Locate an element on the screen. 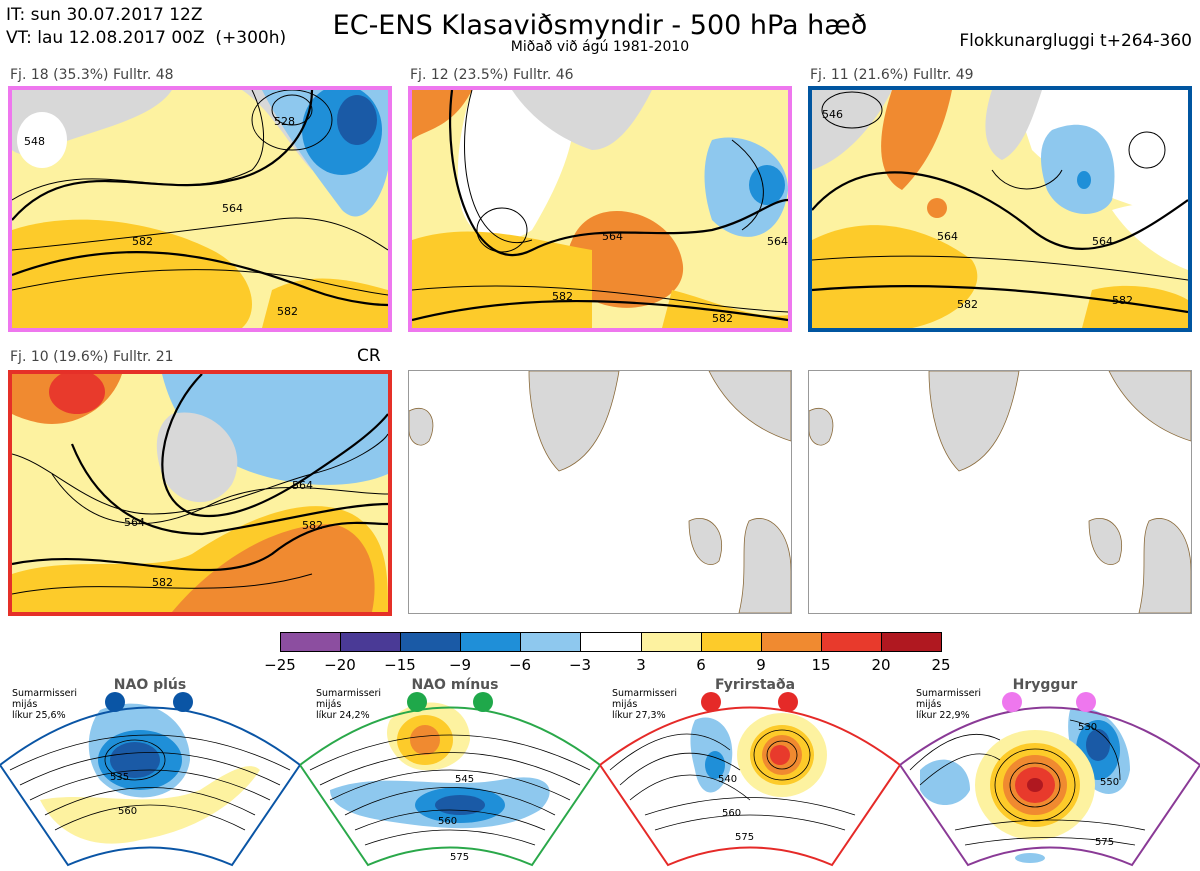  colorbar-tick: −15 is located at coordinates (400, 665).